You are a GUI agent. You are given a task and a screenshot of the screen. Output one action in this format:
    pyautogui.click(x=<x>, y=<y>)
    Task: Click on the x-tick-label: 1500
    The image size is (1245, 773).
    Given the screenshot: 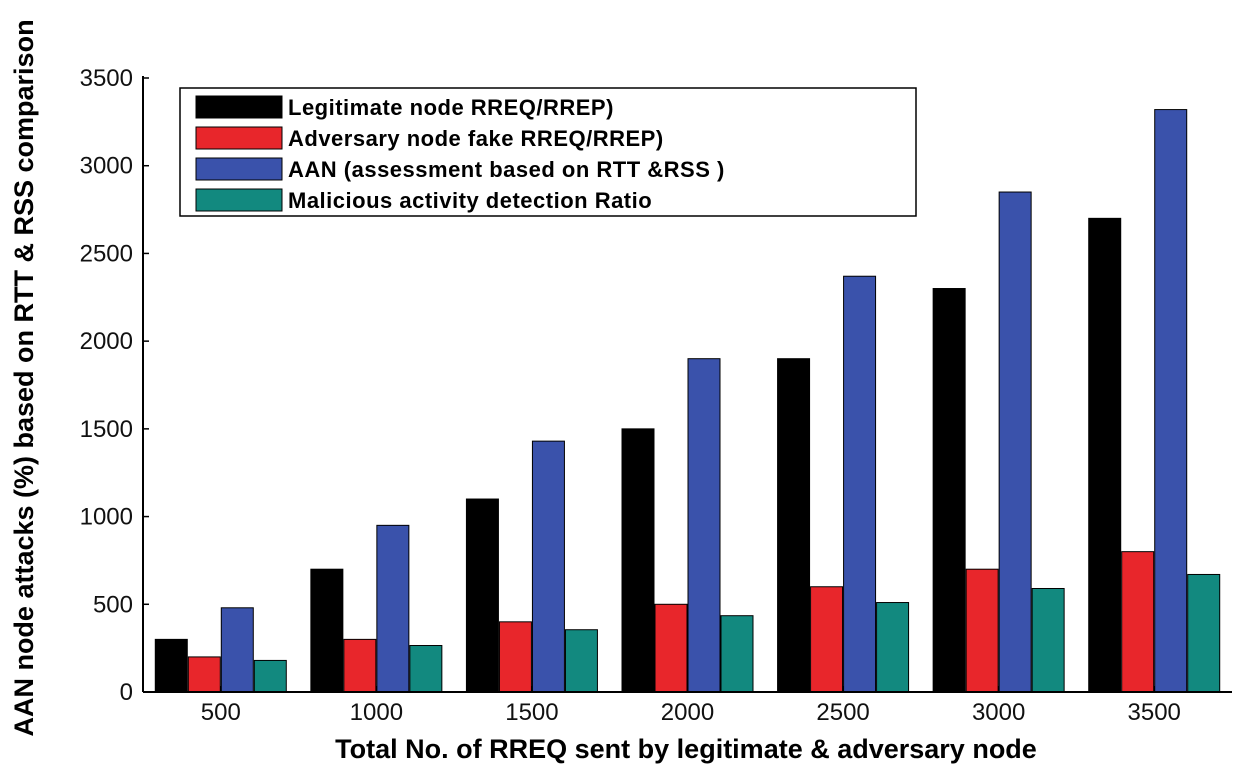 What is the action you would take?
    pyautogui.click(x=531, y=712)
    